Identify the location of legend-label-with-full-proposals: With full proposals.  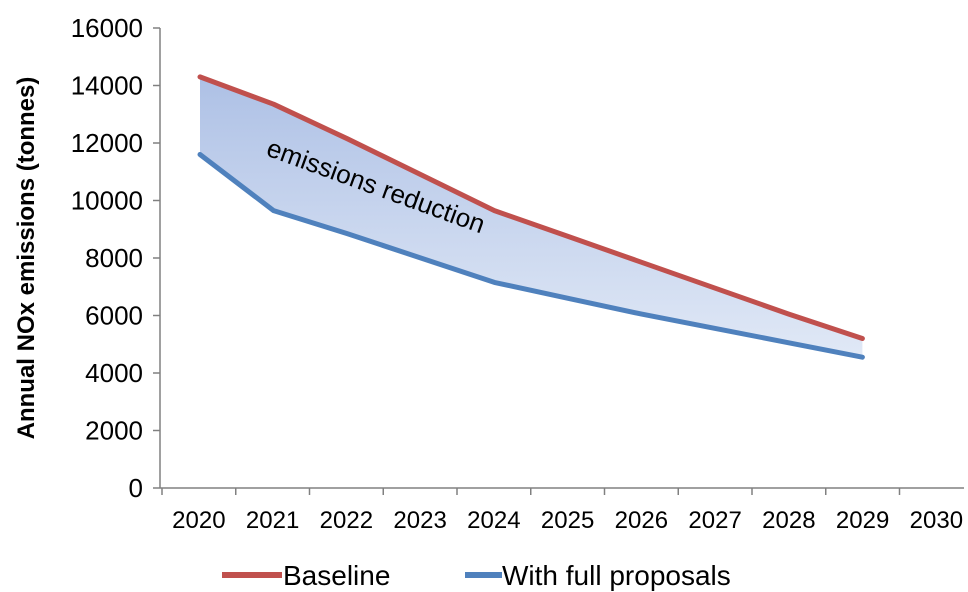
(616, 575).